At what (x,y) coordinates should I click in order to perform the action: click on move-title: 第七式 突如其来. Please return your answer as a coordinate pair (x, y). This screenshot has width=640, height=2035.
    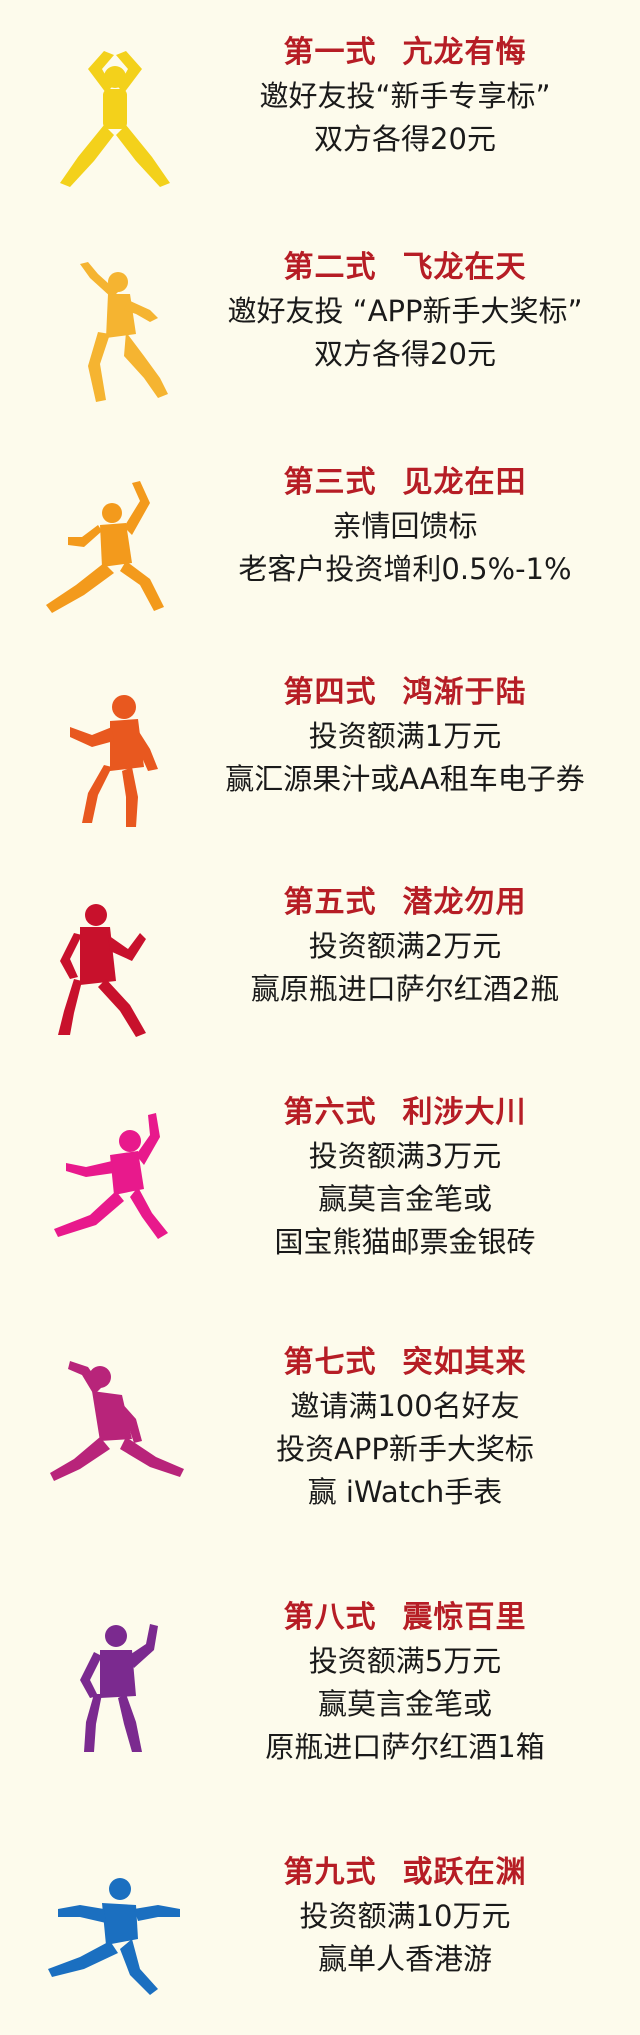
    Looking at the image, I should click on (405, 1363).